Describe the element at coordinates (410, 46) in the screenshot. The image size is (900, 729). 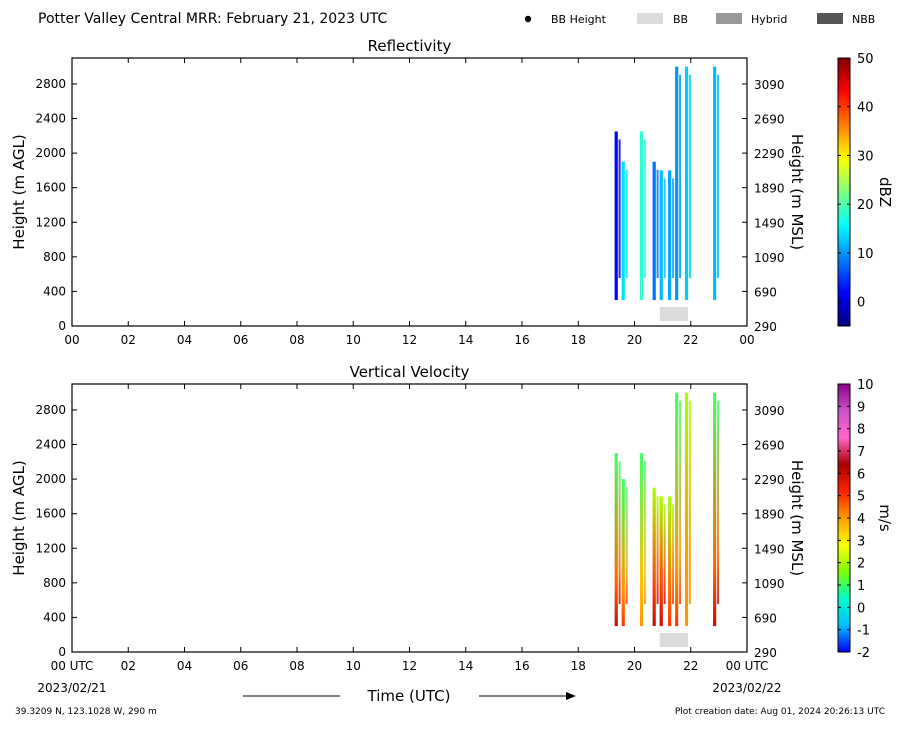
I see `panel-title: Reflectivity` at that location.